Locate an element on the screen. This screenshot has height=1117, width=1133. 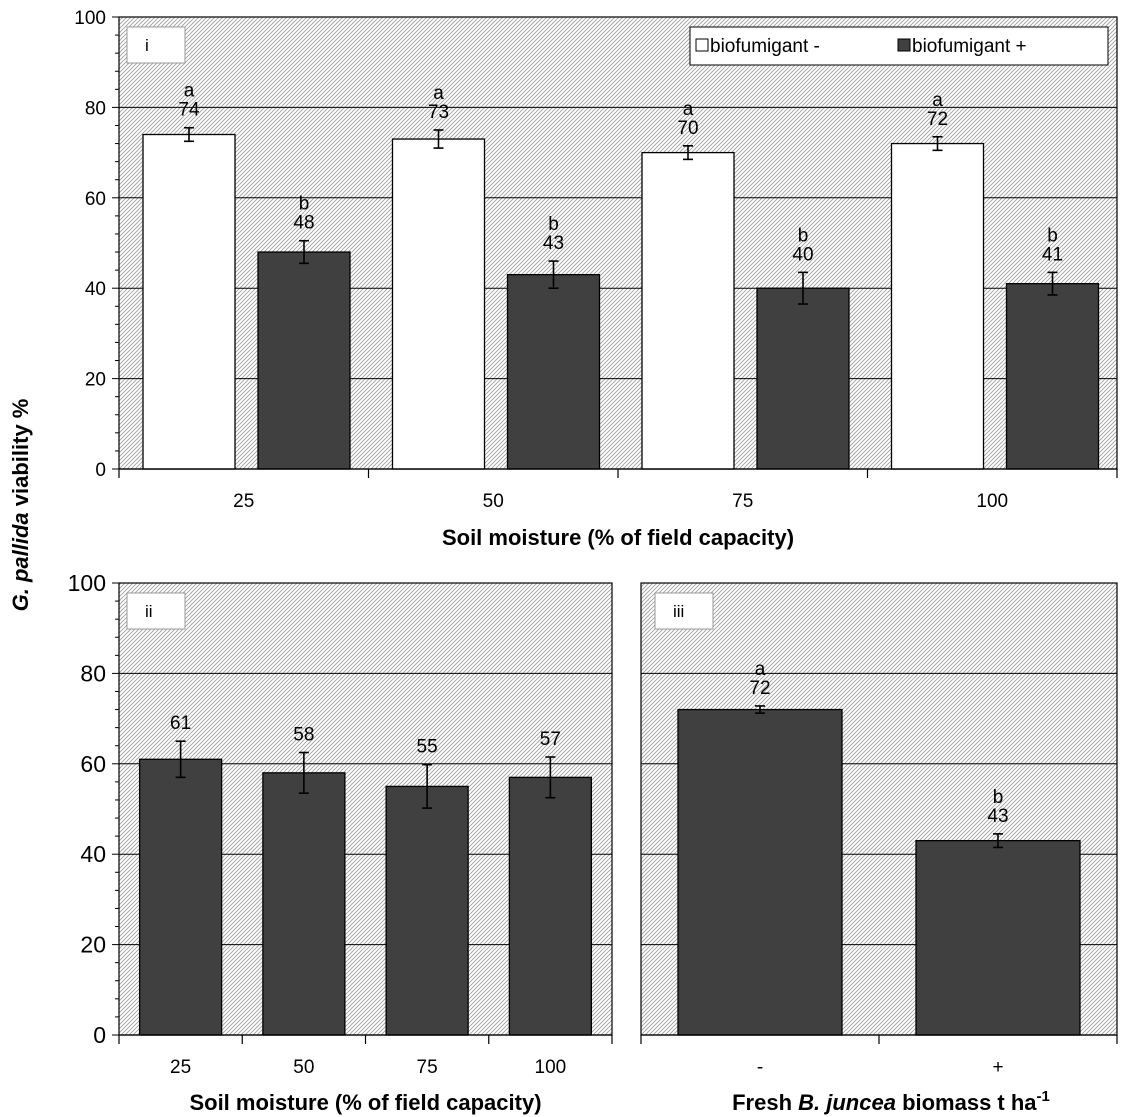
panel-i-legend: biofumigant - biofumigant + is located at coordinates (899, 46).